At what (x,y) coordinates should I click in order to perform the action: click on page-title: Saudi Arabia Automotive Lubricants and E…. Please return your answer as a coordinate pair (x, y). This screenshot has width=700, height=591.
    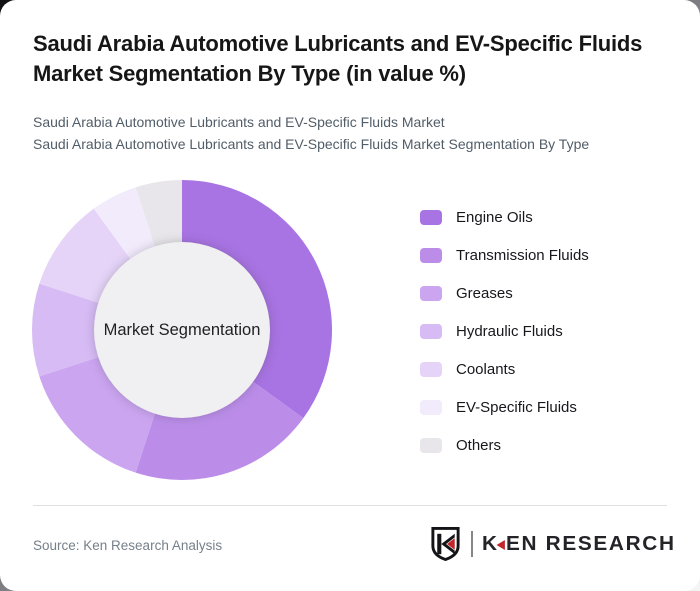
    Looking at the image, I should click on (338, 58).